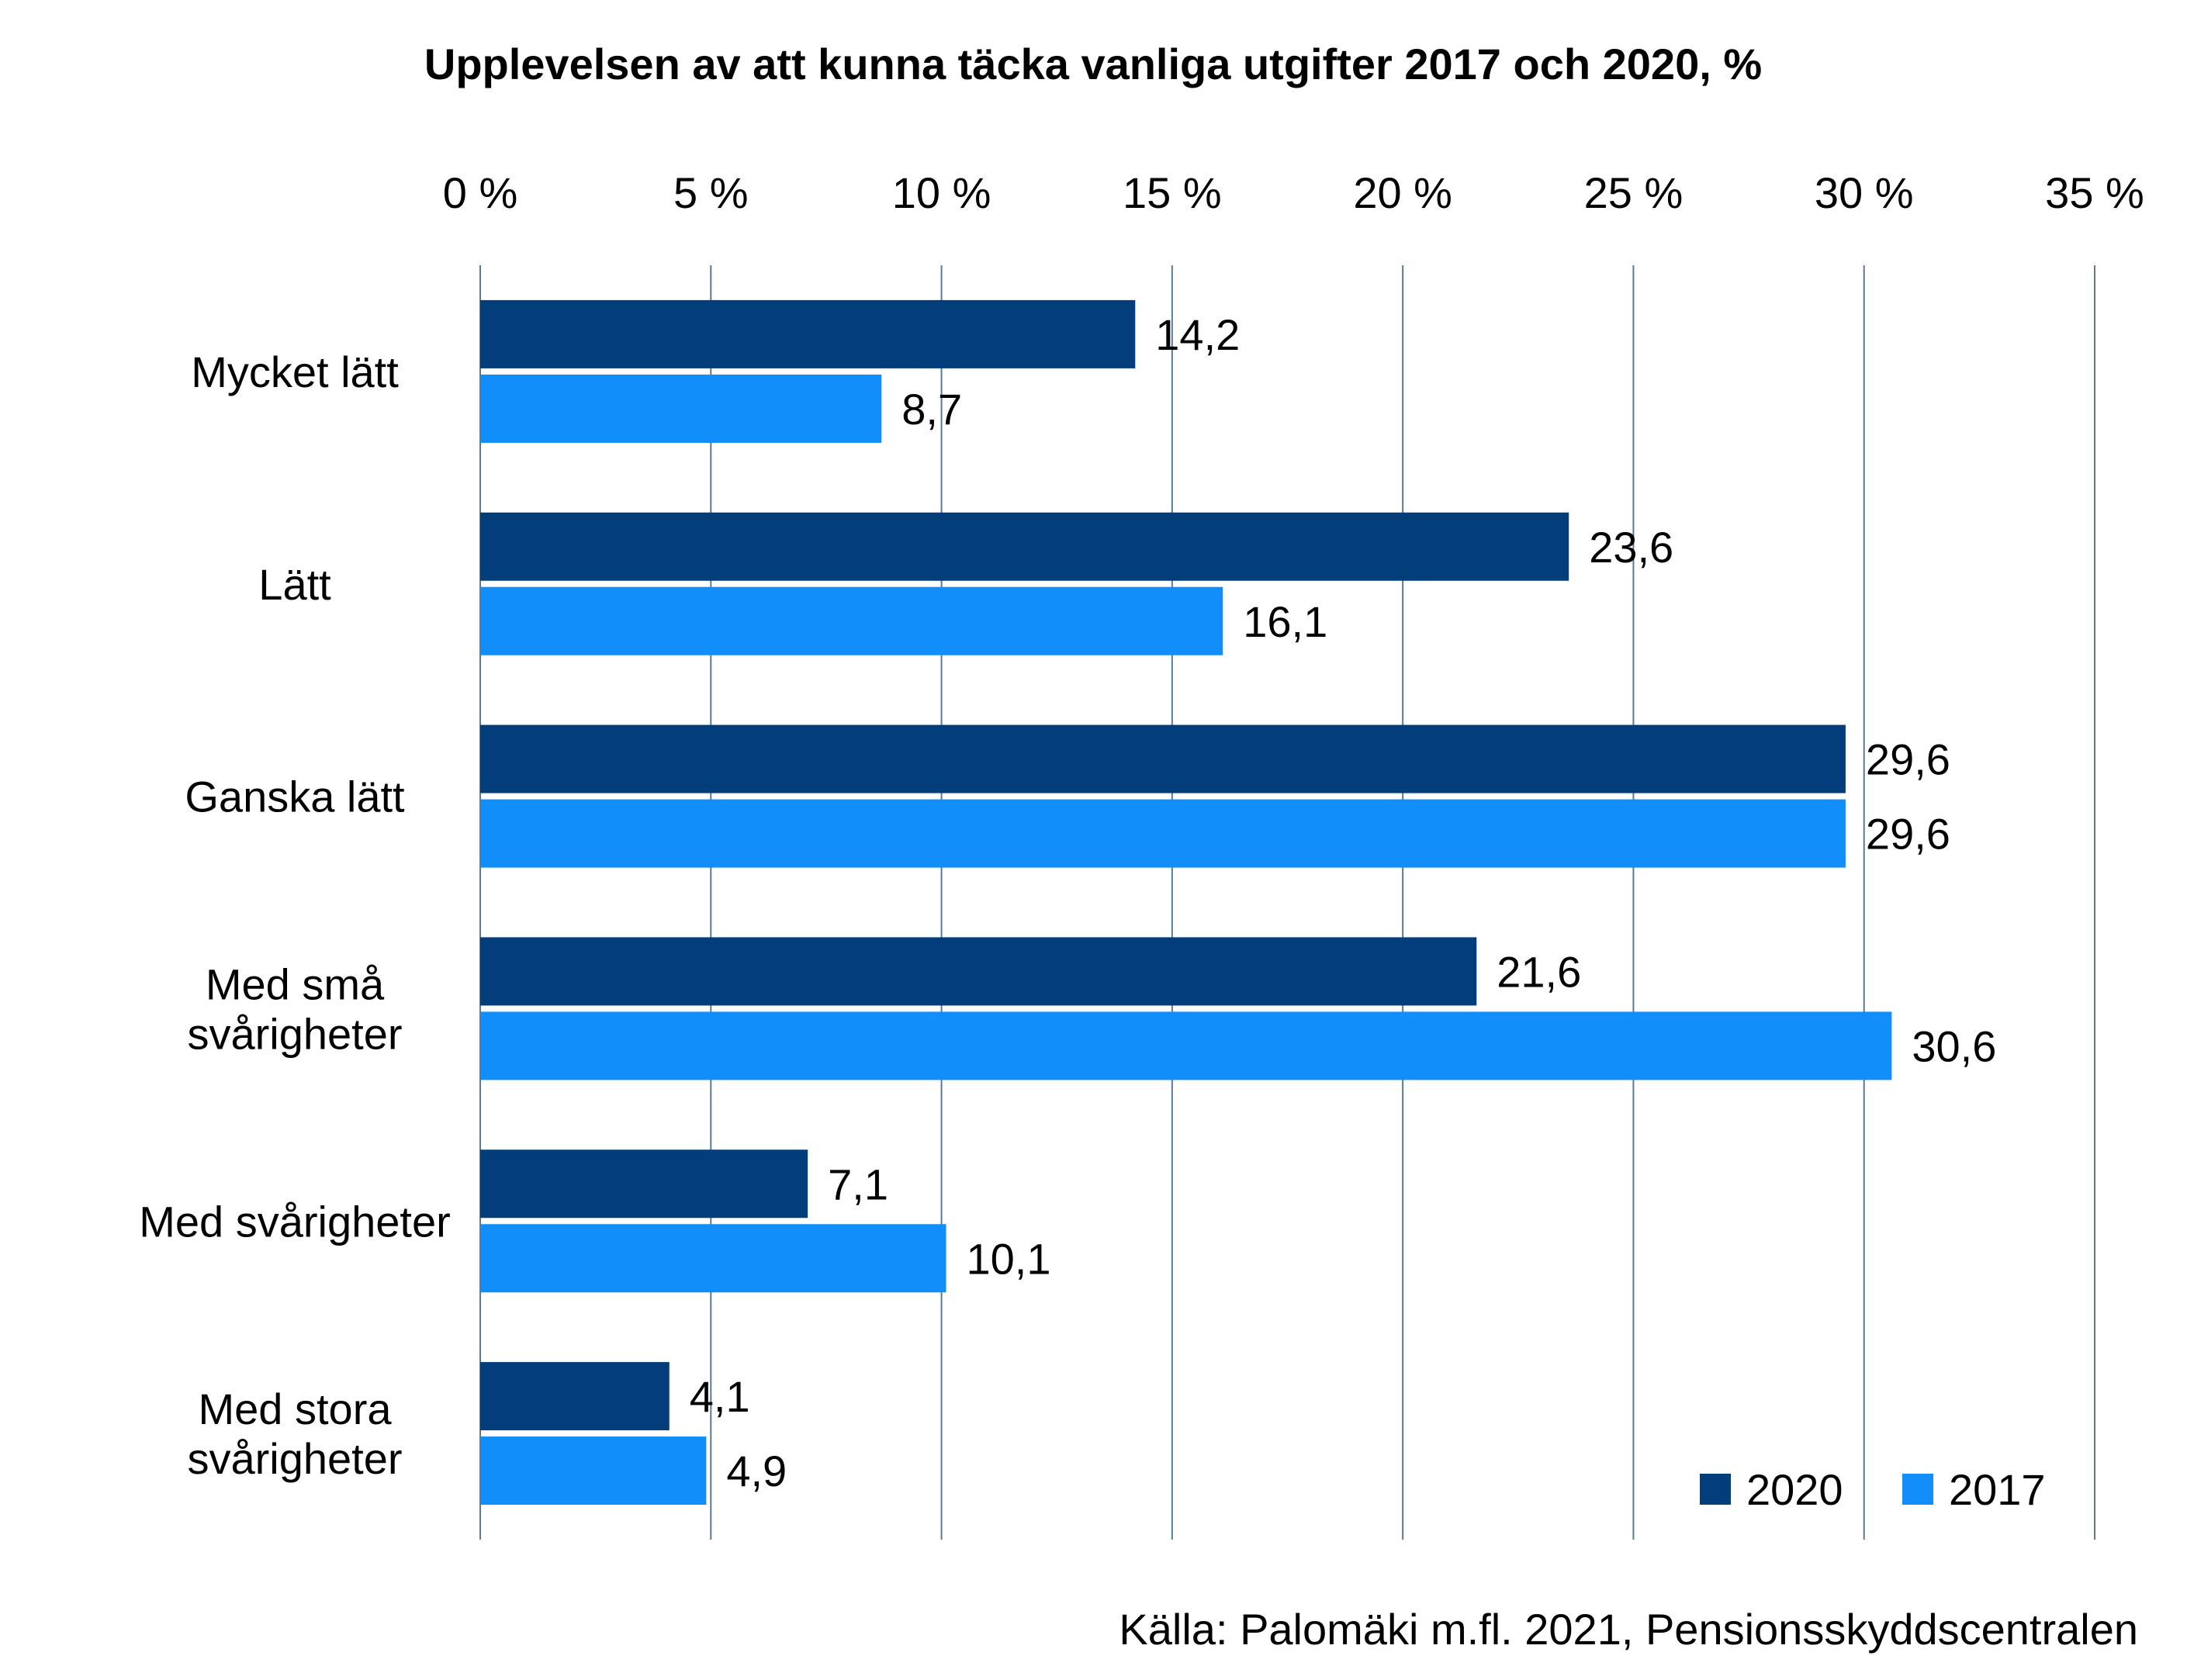  What do you see at coordinates (1716, 1490) in the screenshot?
I see `legend-swatch-2020` at bounding box center [1716, 1490].